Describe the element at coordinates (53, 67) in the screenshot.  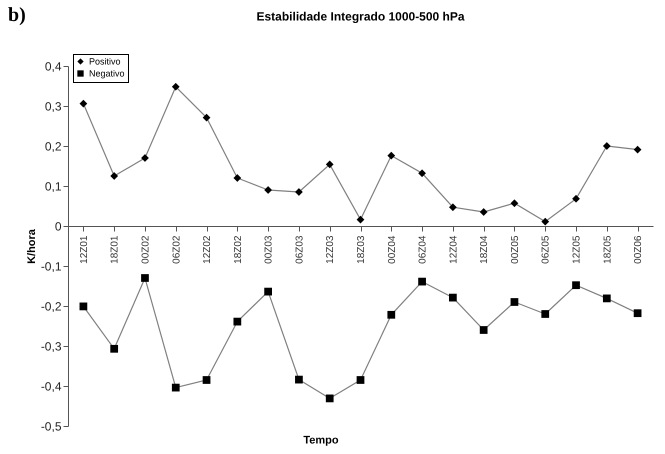
I see `y-tick-label: 0,4` at that location.